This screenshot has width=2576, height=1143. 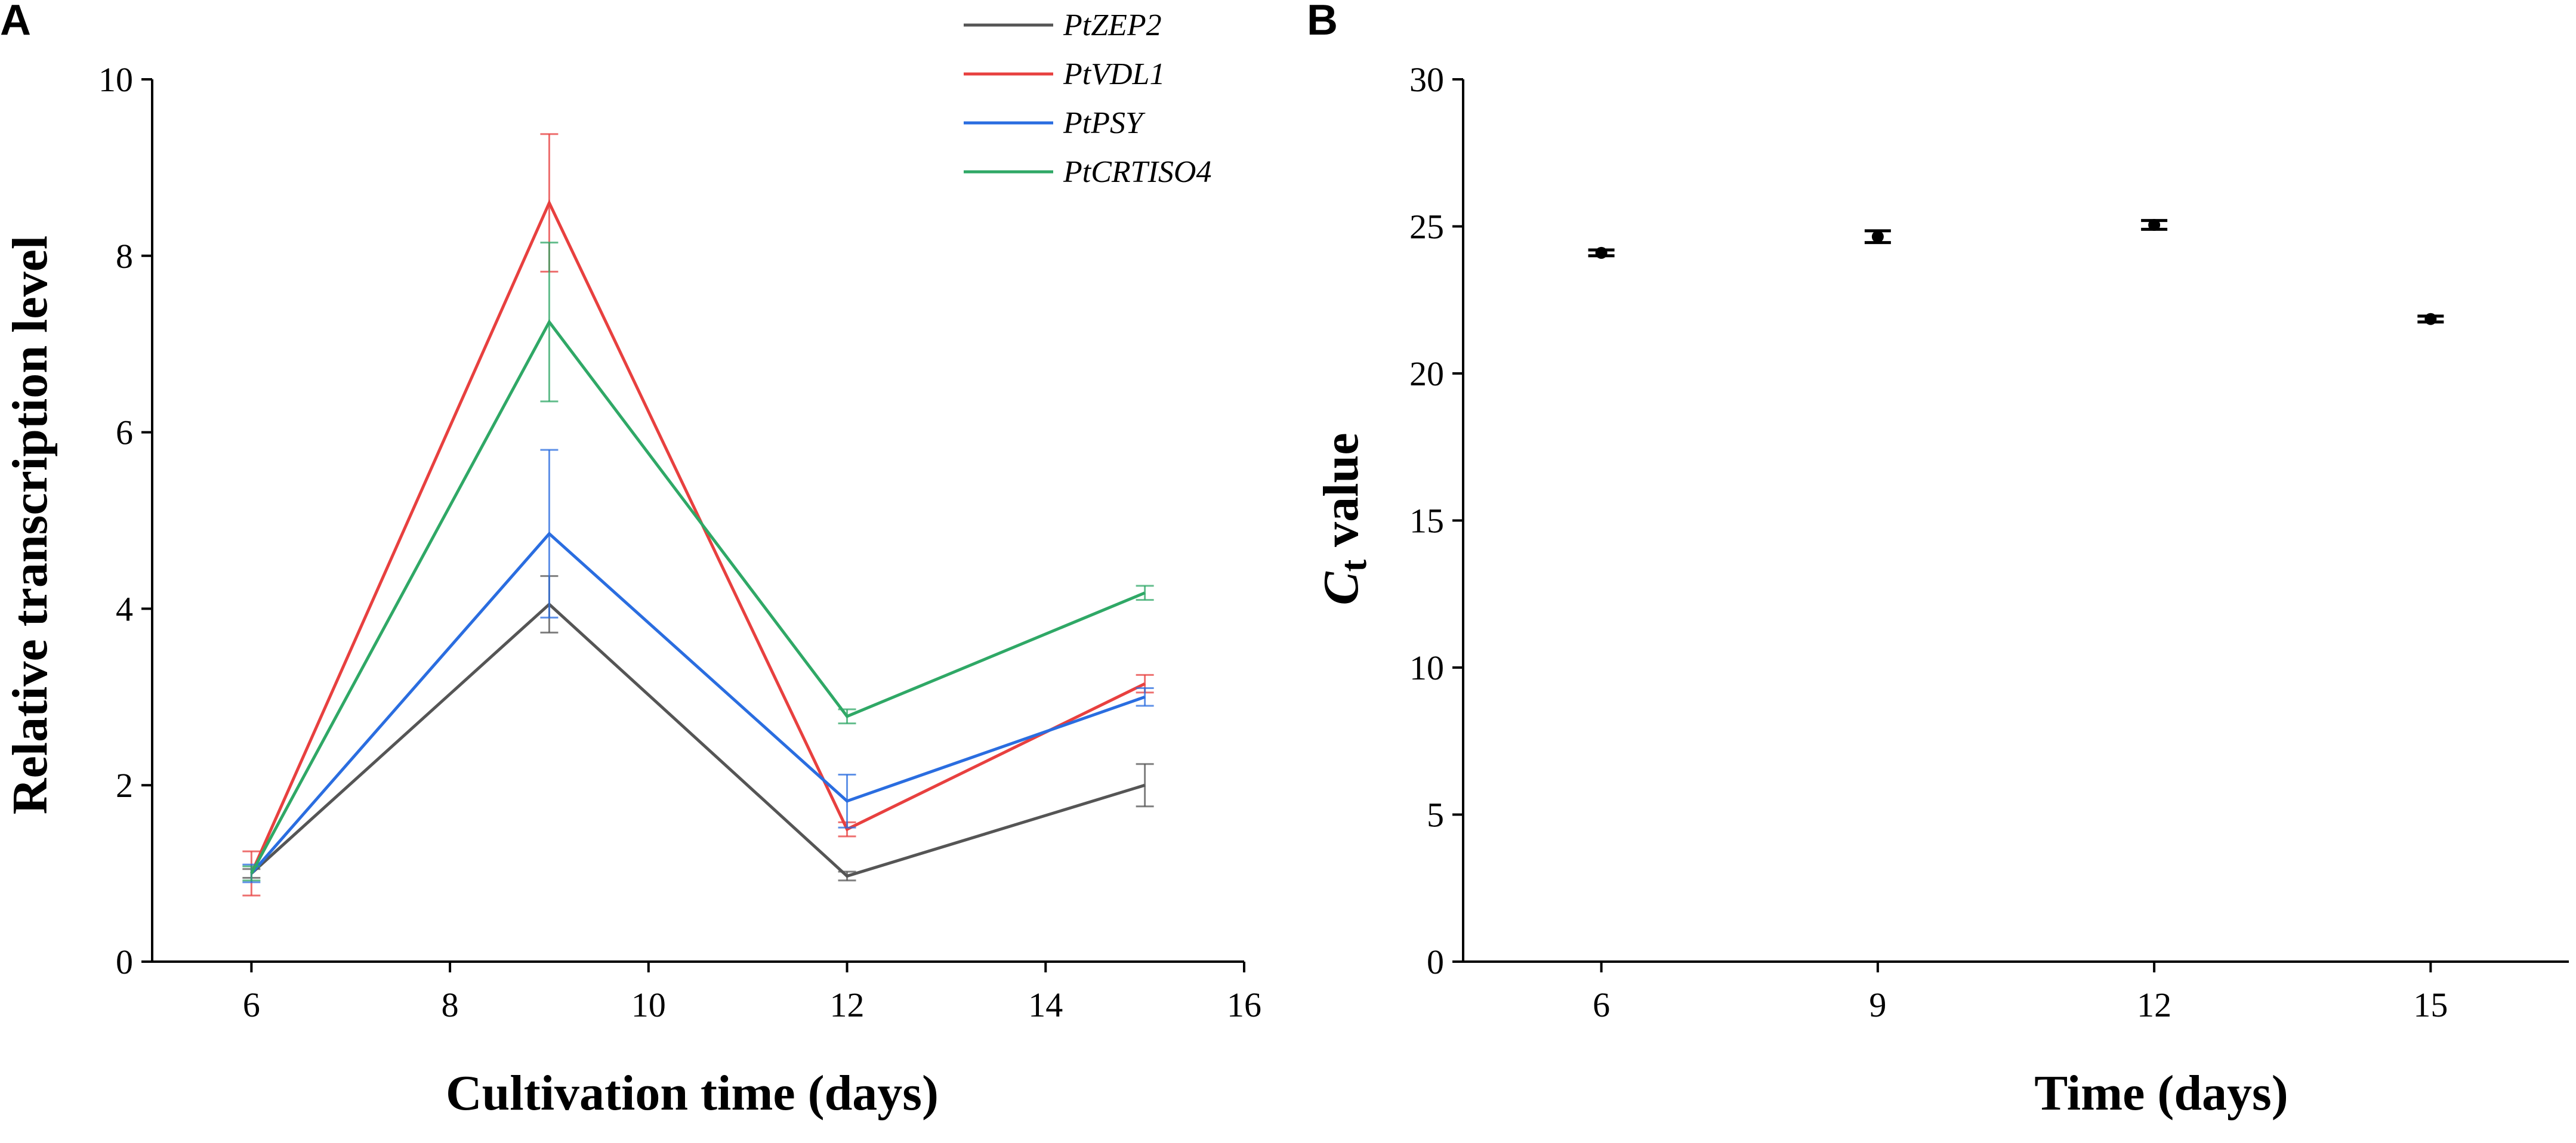 What do you see at coordinates (648, 1005) in the screenshot?
I see `chart-a-xtick-label: 10` at bounding box center [648, 1005].